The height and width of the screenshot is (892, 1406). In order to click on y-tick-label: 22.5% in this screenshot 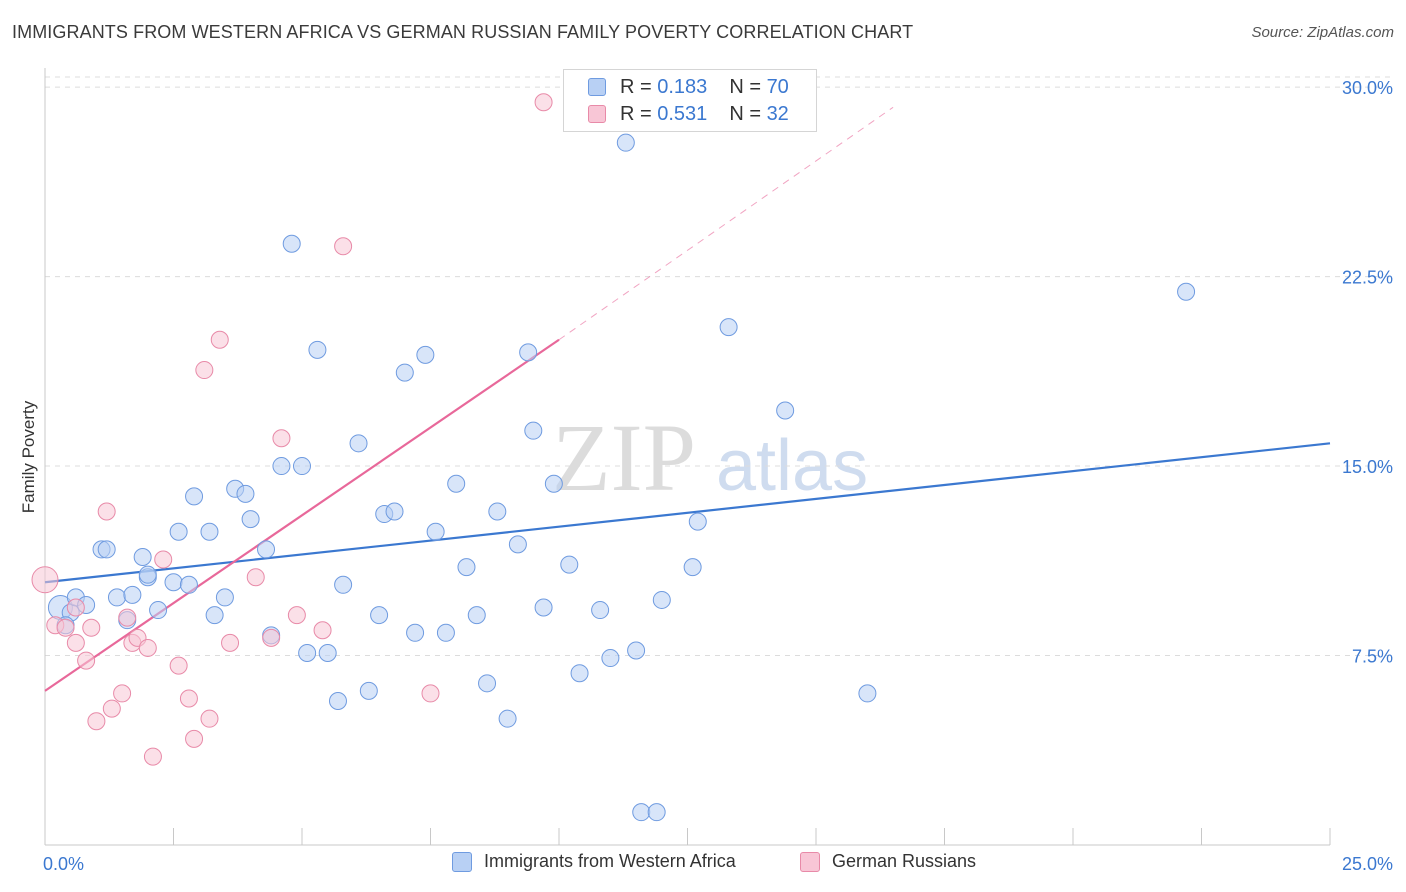, I will do `click(1367, 278)`.